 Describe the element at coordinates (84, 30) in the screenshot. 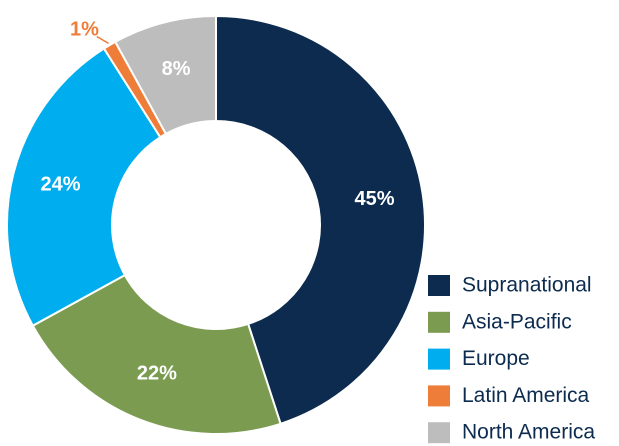

I see `data-label: 1%` at that location.